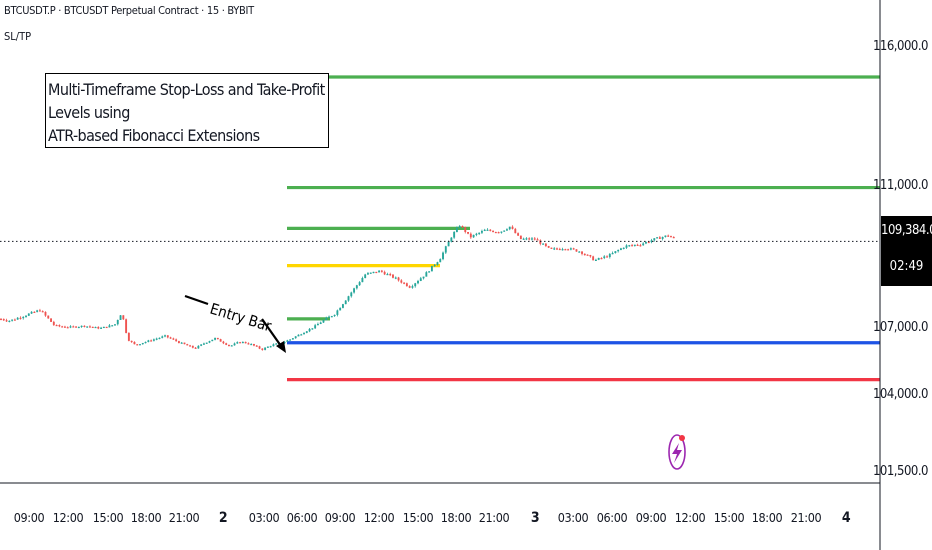  What do you see at coordinates (264, 517) in the screenshot?
I see `time-tick-label: 03:00` at bounding box center [264, 517].